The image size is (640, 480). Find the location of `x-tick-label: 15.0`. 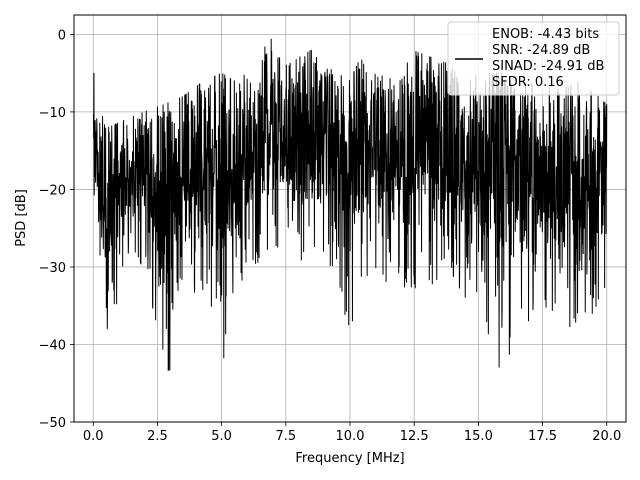

x-tick-label: 15.0 is located at coordinates (478, 436).